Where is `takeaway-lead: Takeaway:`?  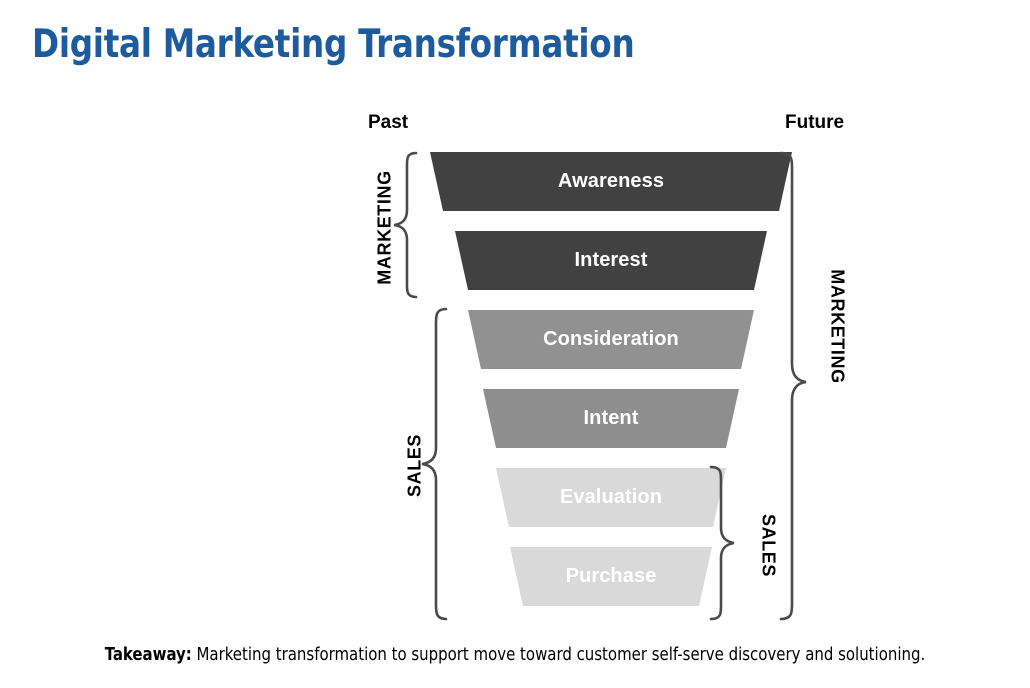
takeaway-lead: Takeaway: is located at coordinates (148, 655).